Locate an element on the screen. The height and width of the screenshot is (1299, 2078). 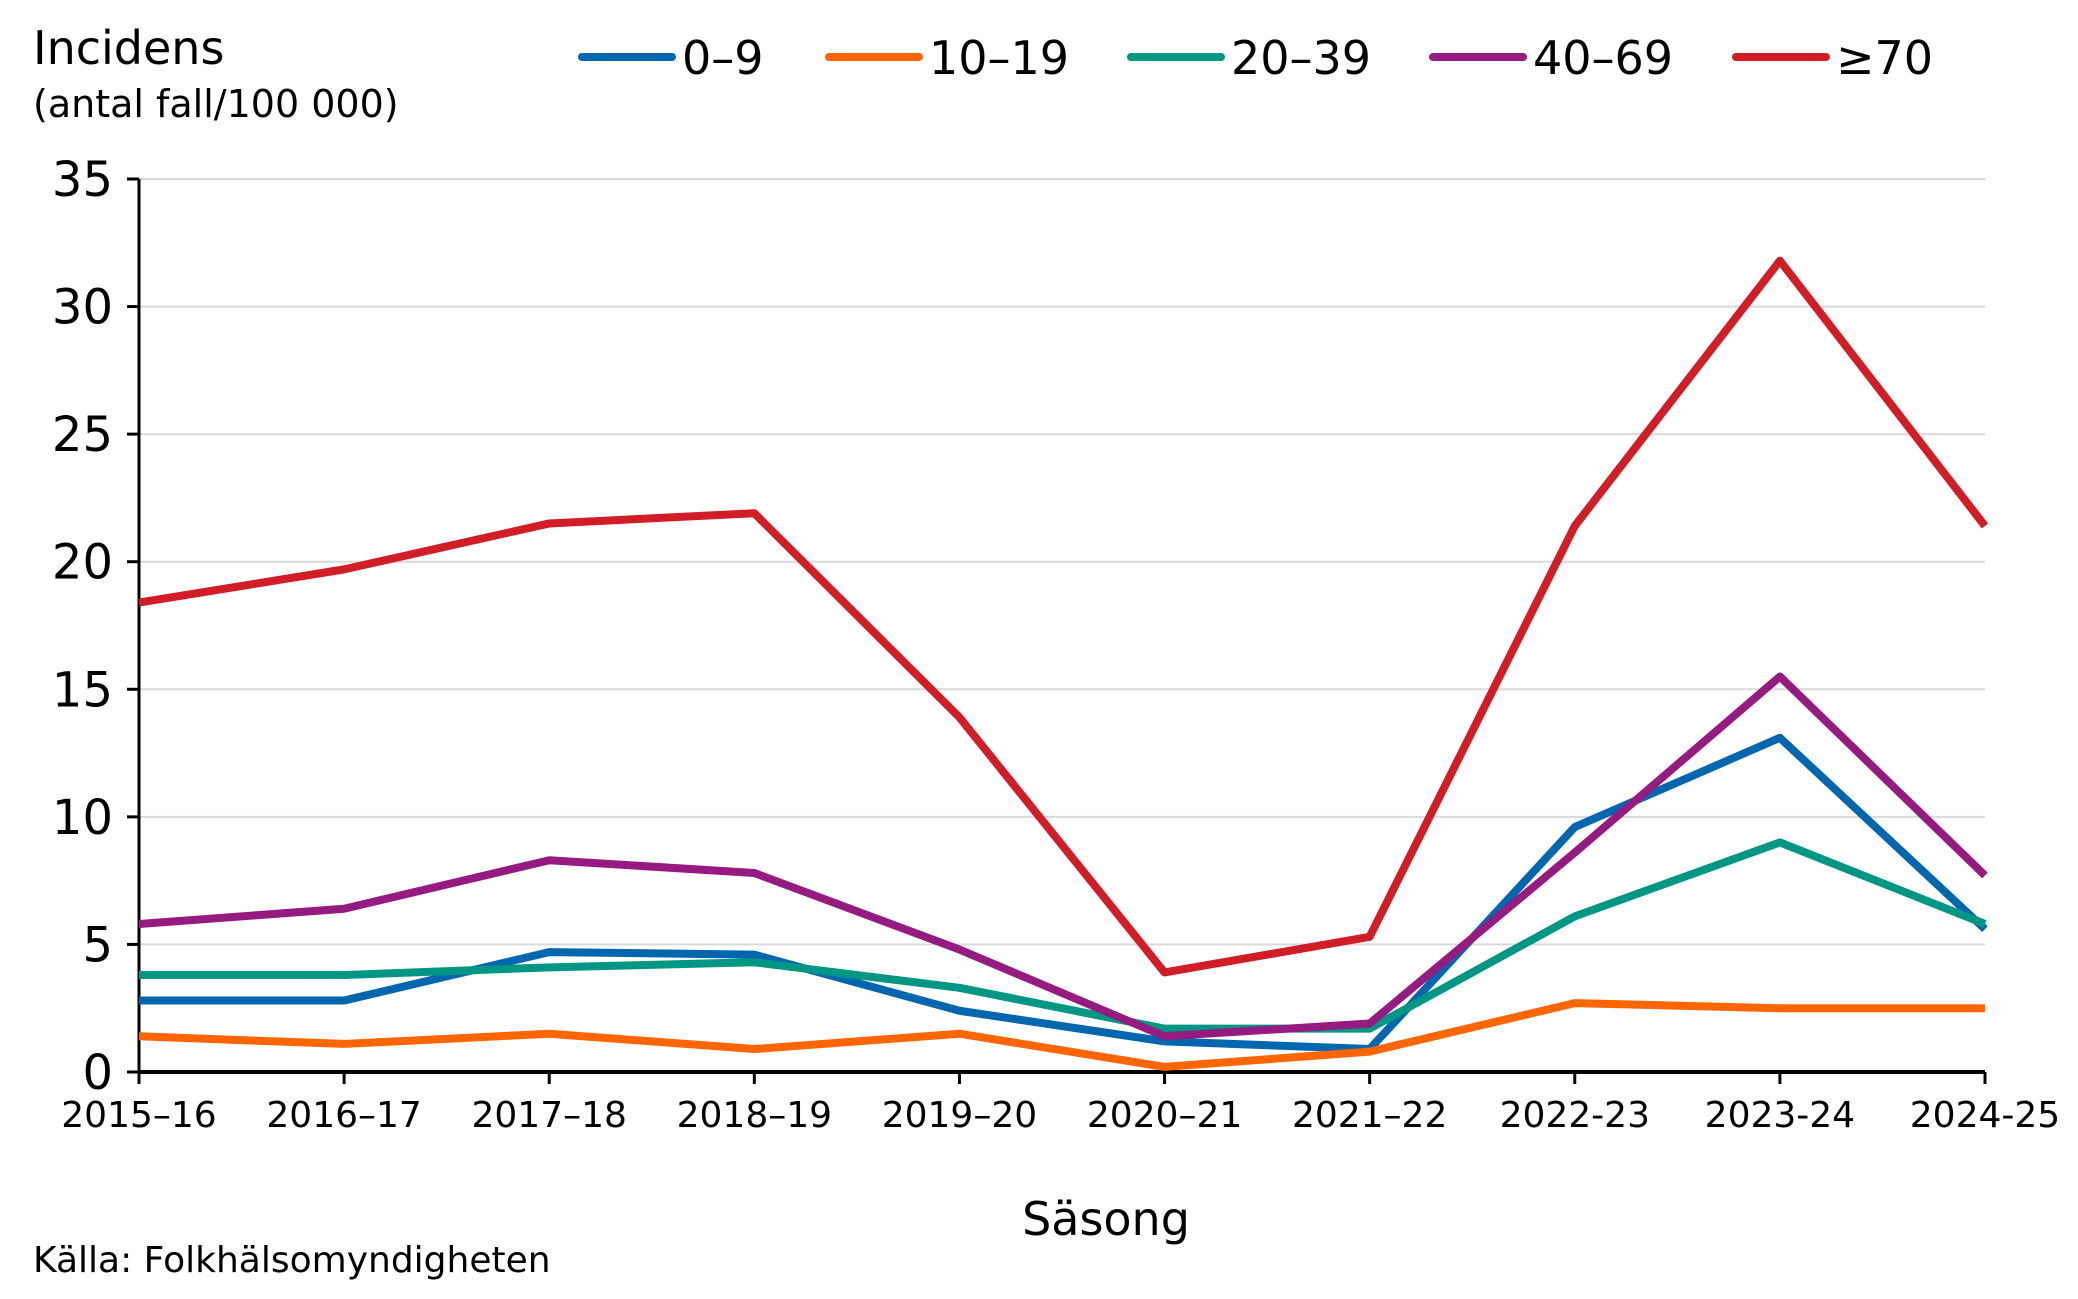
y-axis-title: Incidens is located at coordinates (128, 48).